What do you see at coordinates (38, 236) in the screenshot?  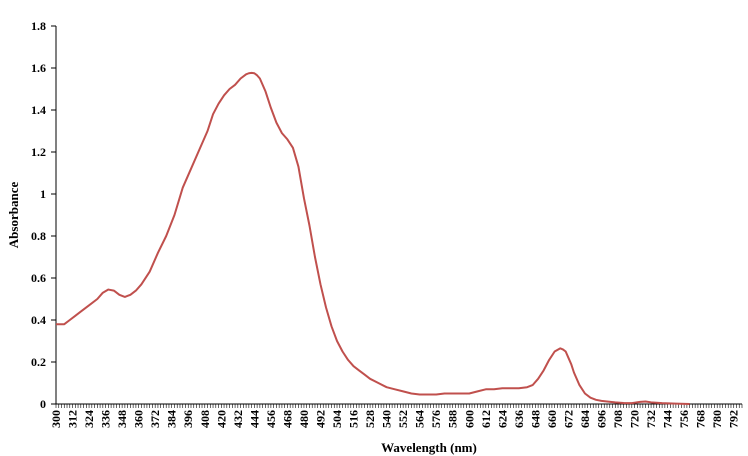 I see `y-tick-label: 0.8` at bounding box center [38, 236].